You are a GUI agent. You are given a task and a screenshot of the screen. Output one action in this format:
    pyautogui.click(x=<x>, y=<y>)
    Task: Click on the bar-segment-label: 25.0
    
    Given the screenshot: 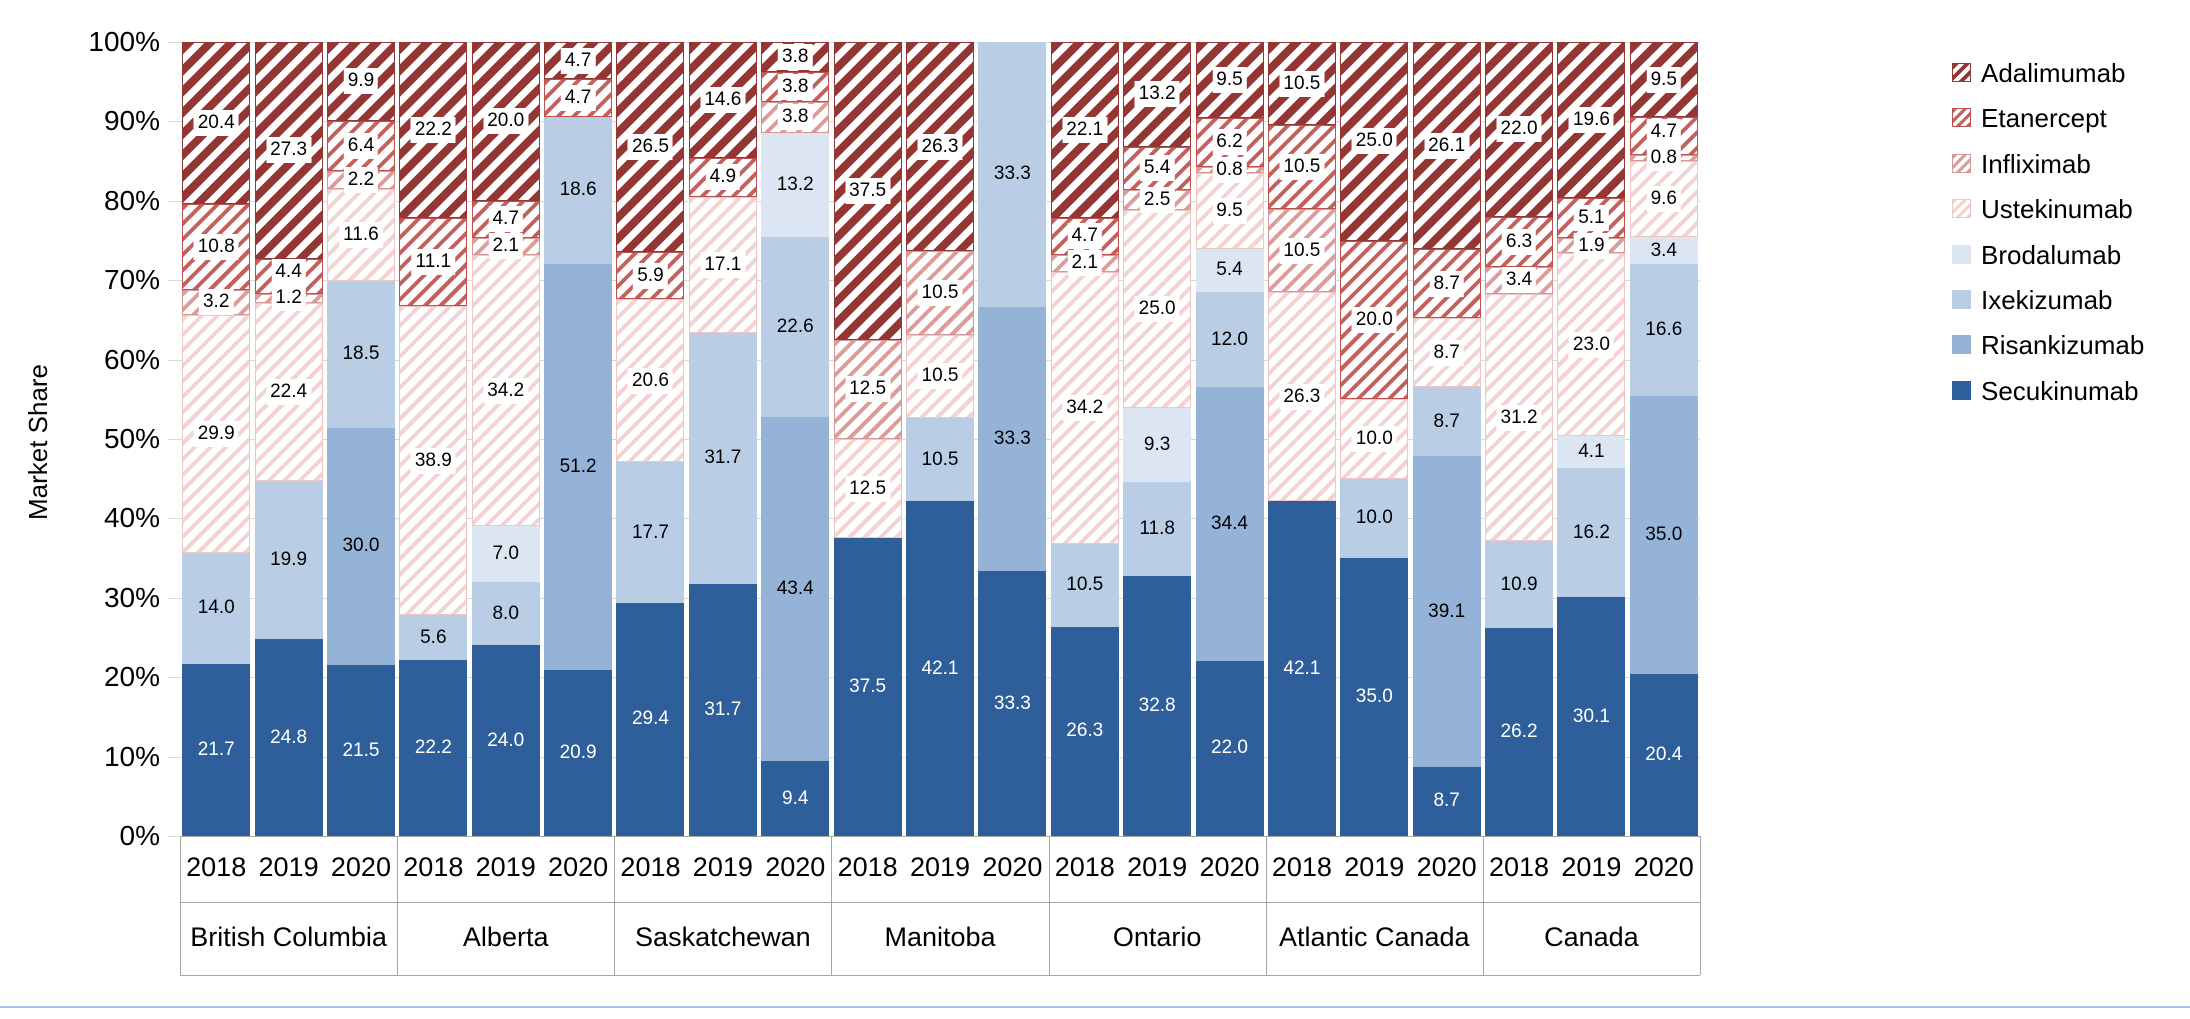 What is the action you would take?
    pyautogui.click(x=1374, y=141)
    